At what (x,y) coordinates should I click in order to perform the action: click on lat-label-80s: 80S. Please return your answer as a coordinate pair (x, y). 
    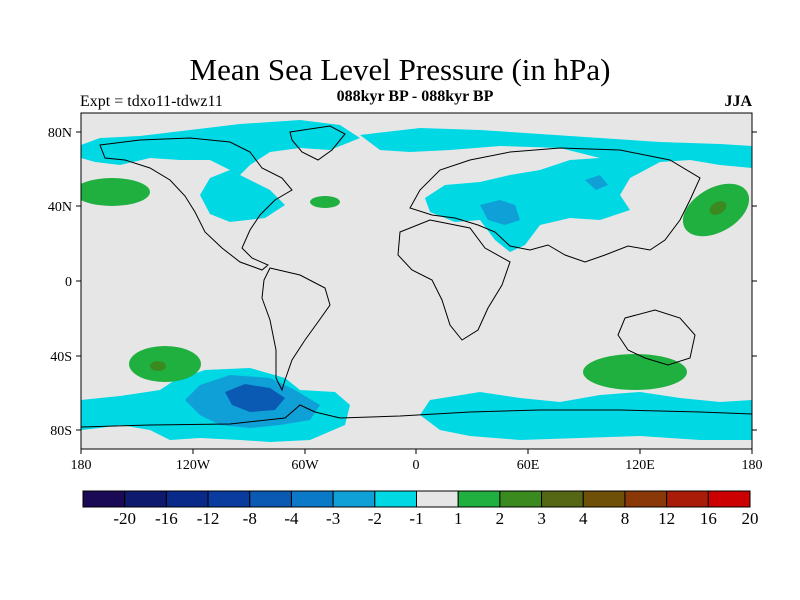
    Looking at the image, I should click on (61, 431).